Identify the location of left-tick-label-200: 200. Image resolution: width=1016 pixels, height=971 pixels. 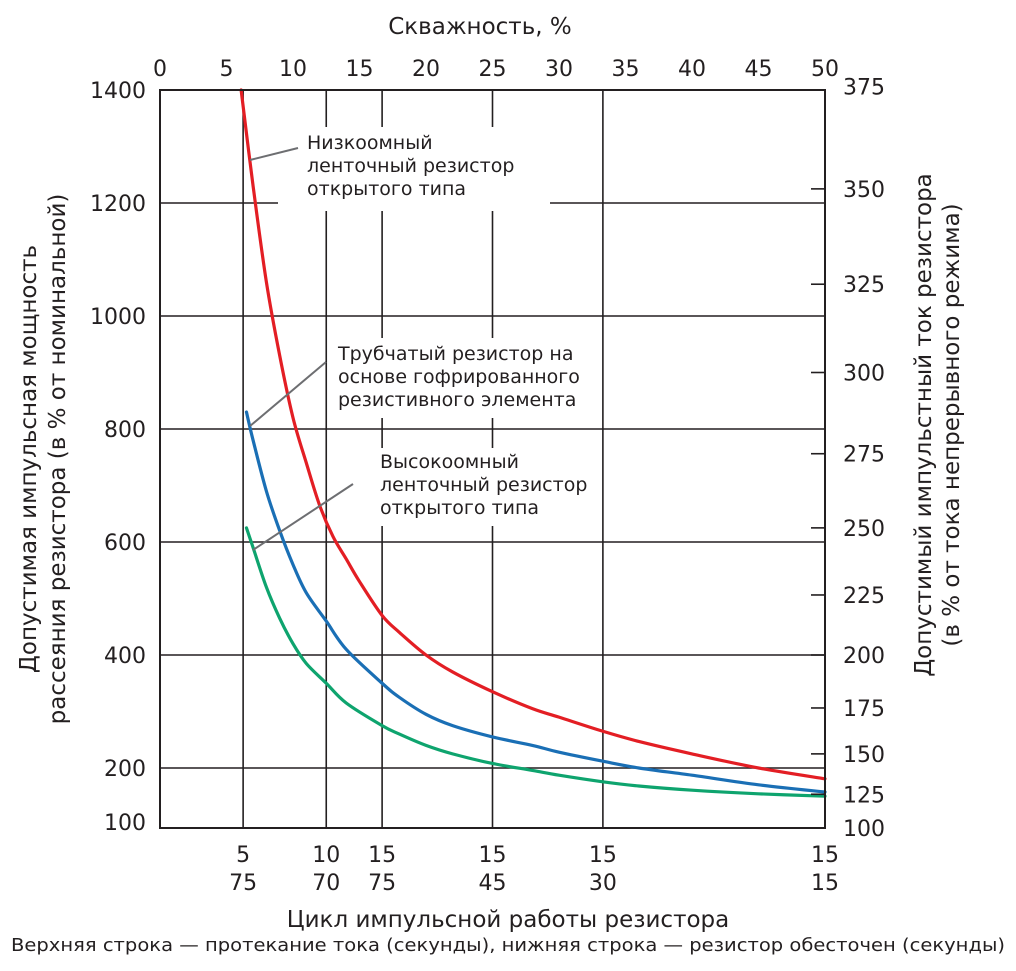
(125, 769).